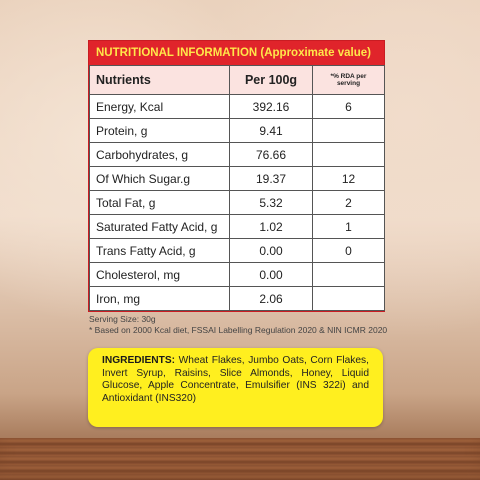  Describe the element at coordinates (159, 202) in the screenshot. I see `nutrient-name: Total Fat, g` at that location.